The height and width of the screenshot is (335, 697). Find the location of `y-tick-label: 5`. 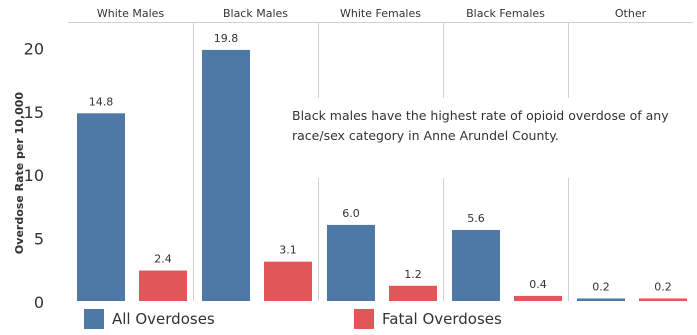

y-tick-label: 5 is located at coordinates (39, 239).